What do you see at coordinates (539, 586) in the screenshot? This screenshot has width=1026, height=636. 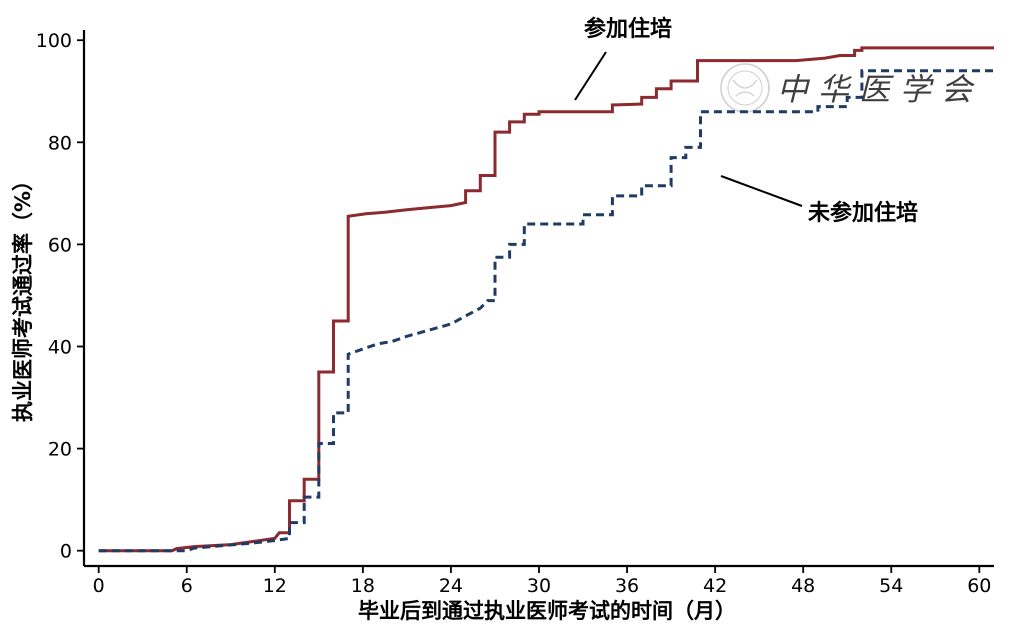 I see `x-tick-label: 30` at bounding box center [539, 586].